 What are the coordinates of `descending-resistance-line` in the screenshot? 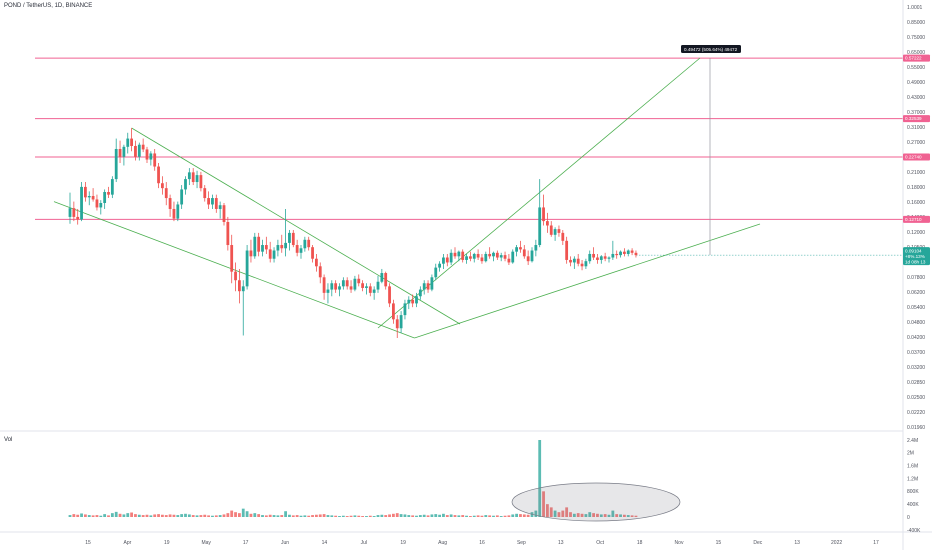 It's located at (296, 226).